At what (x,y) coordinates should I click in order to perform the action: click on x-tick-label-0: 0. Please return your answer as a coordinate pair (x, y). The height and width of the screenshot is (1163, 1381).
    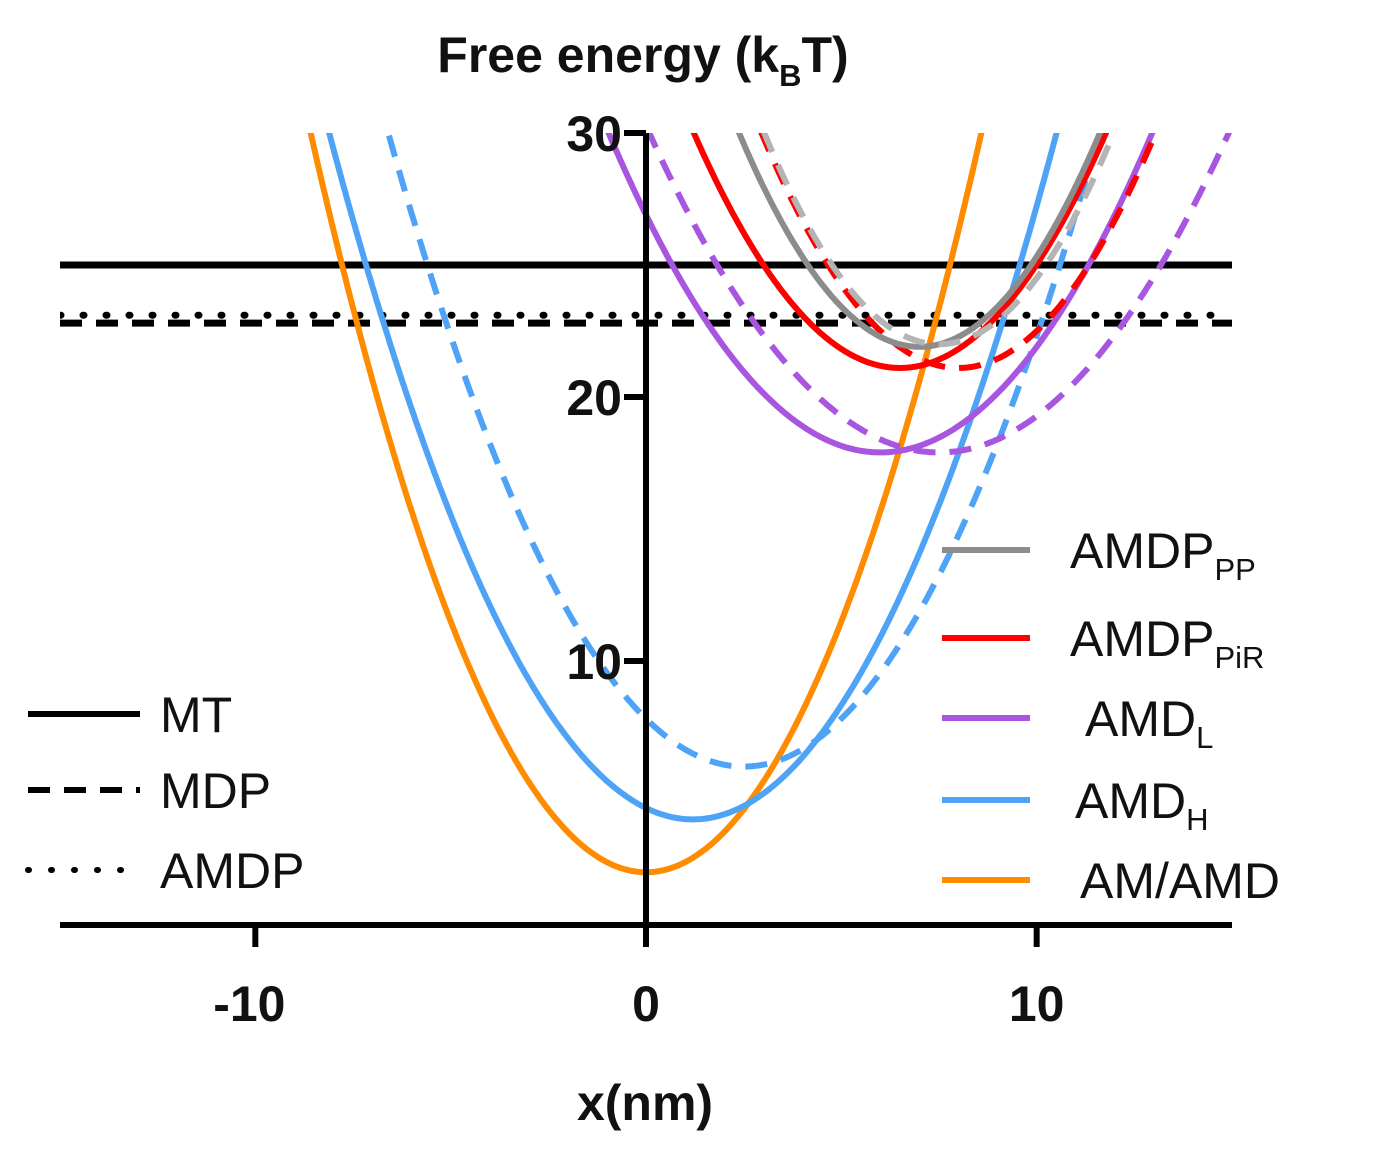
    Looking at the image, I should click on (646, 1004).